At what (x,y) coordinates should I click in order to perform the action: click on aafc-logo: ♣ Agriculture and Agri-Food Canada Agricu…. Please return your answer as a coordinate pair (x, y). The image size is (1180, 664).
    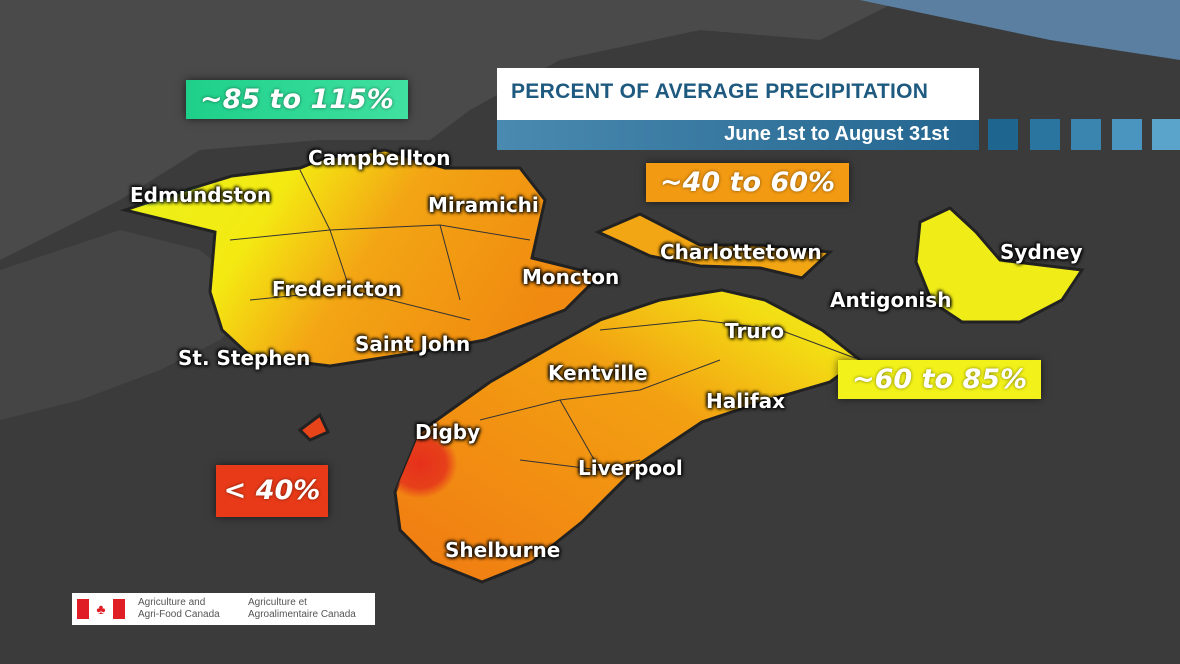
    Looking at the image, I should click on (223, 609).